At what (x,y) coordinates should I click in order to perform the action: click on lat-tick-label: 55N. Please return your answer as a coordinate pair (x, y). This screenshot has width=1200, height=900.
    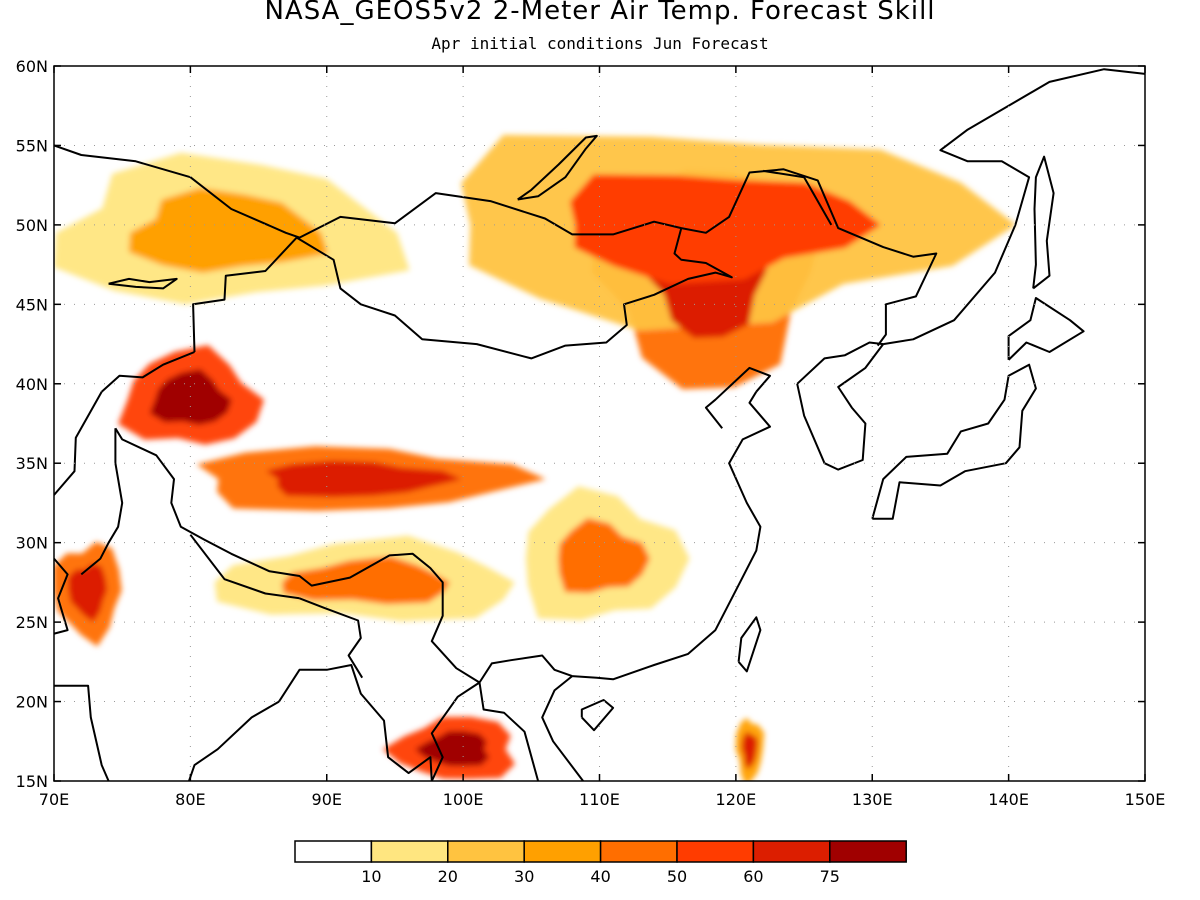
    Looking at the image, I should click on (32, 145).